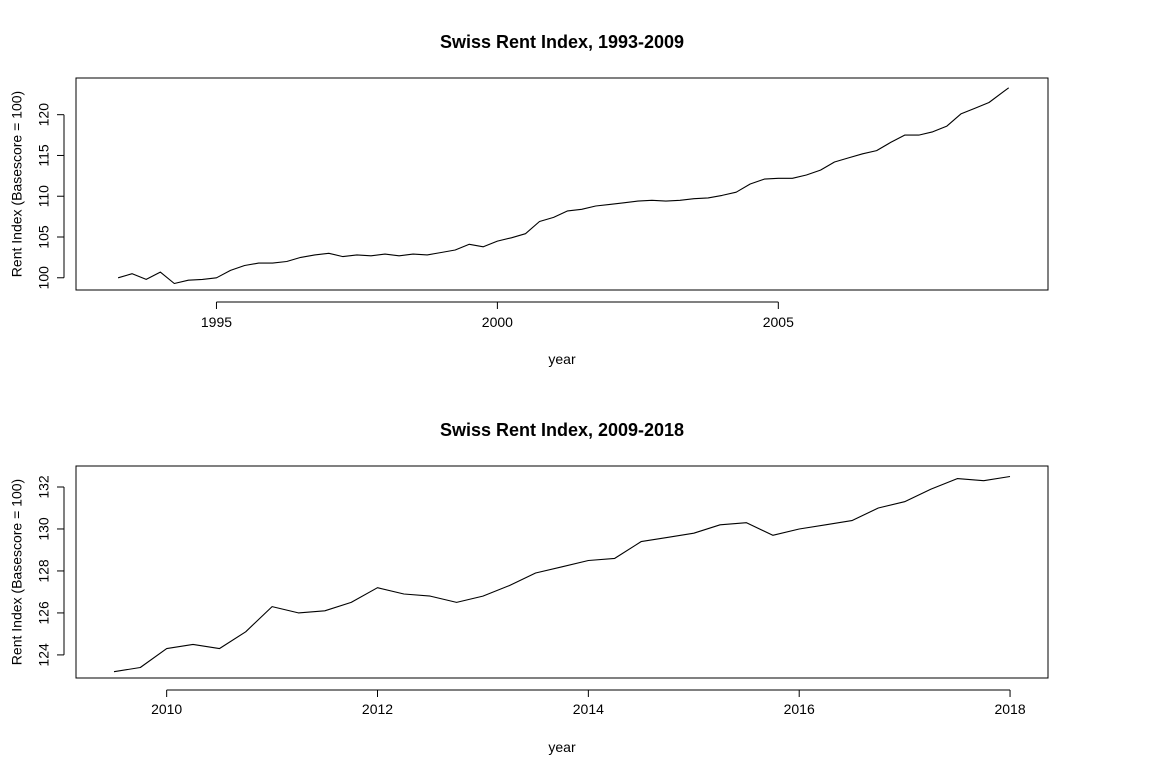 This screenshot has width=1152, height=781. Describe the element at coordinates (44, 487) in the screenshot. I see `y-tick-label: 132` at that location.